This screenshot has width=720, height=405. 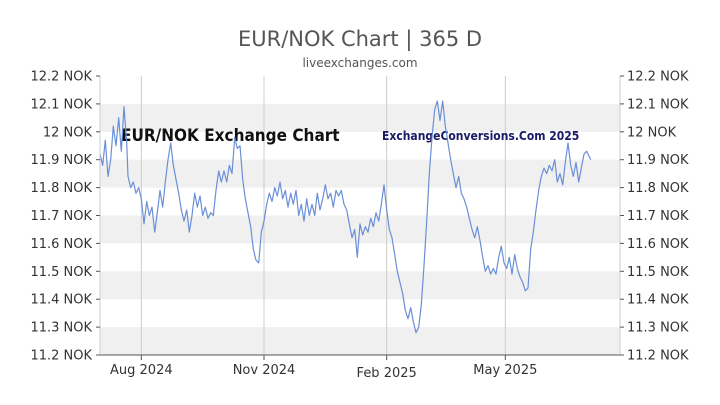 I want to click on x-tick-label: Aug 2024, so click(x=141, y=370).